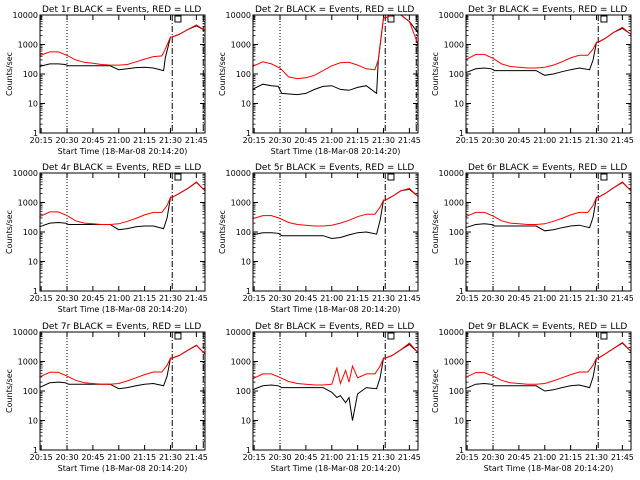  Describe the element at coordinates (334, 168) in the screenshot. I see `chart-title: Det 5r BLACK = Events, RED = LLD` at that location.